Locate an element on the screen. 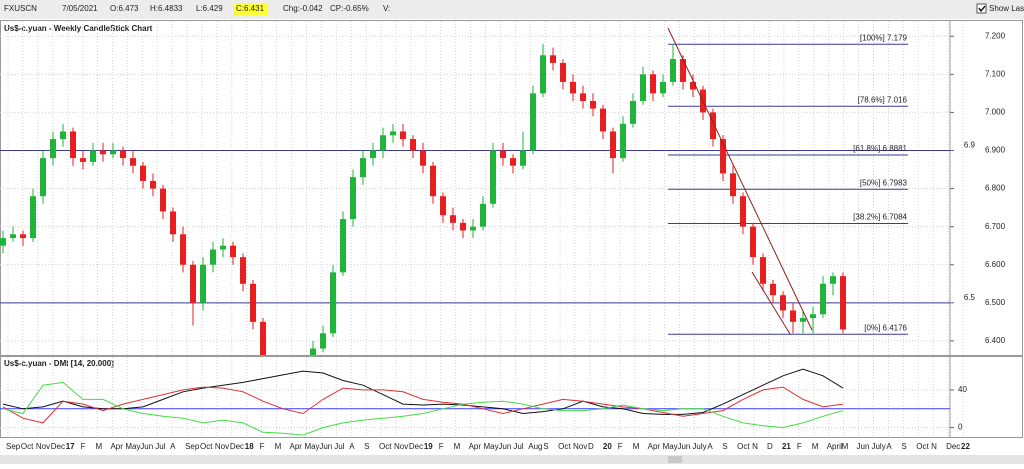 The width and height of the screenshot is (1024, 469). show-last: Show Last is located at coordinates (1006, 8).